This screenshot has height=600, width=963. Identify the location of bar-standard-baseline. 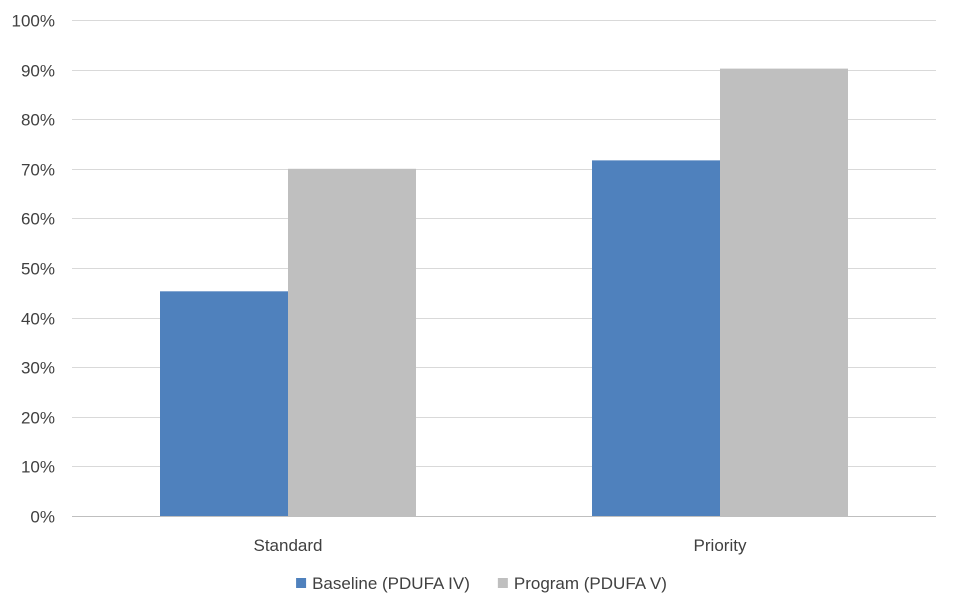
(224, 403).